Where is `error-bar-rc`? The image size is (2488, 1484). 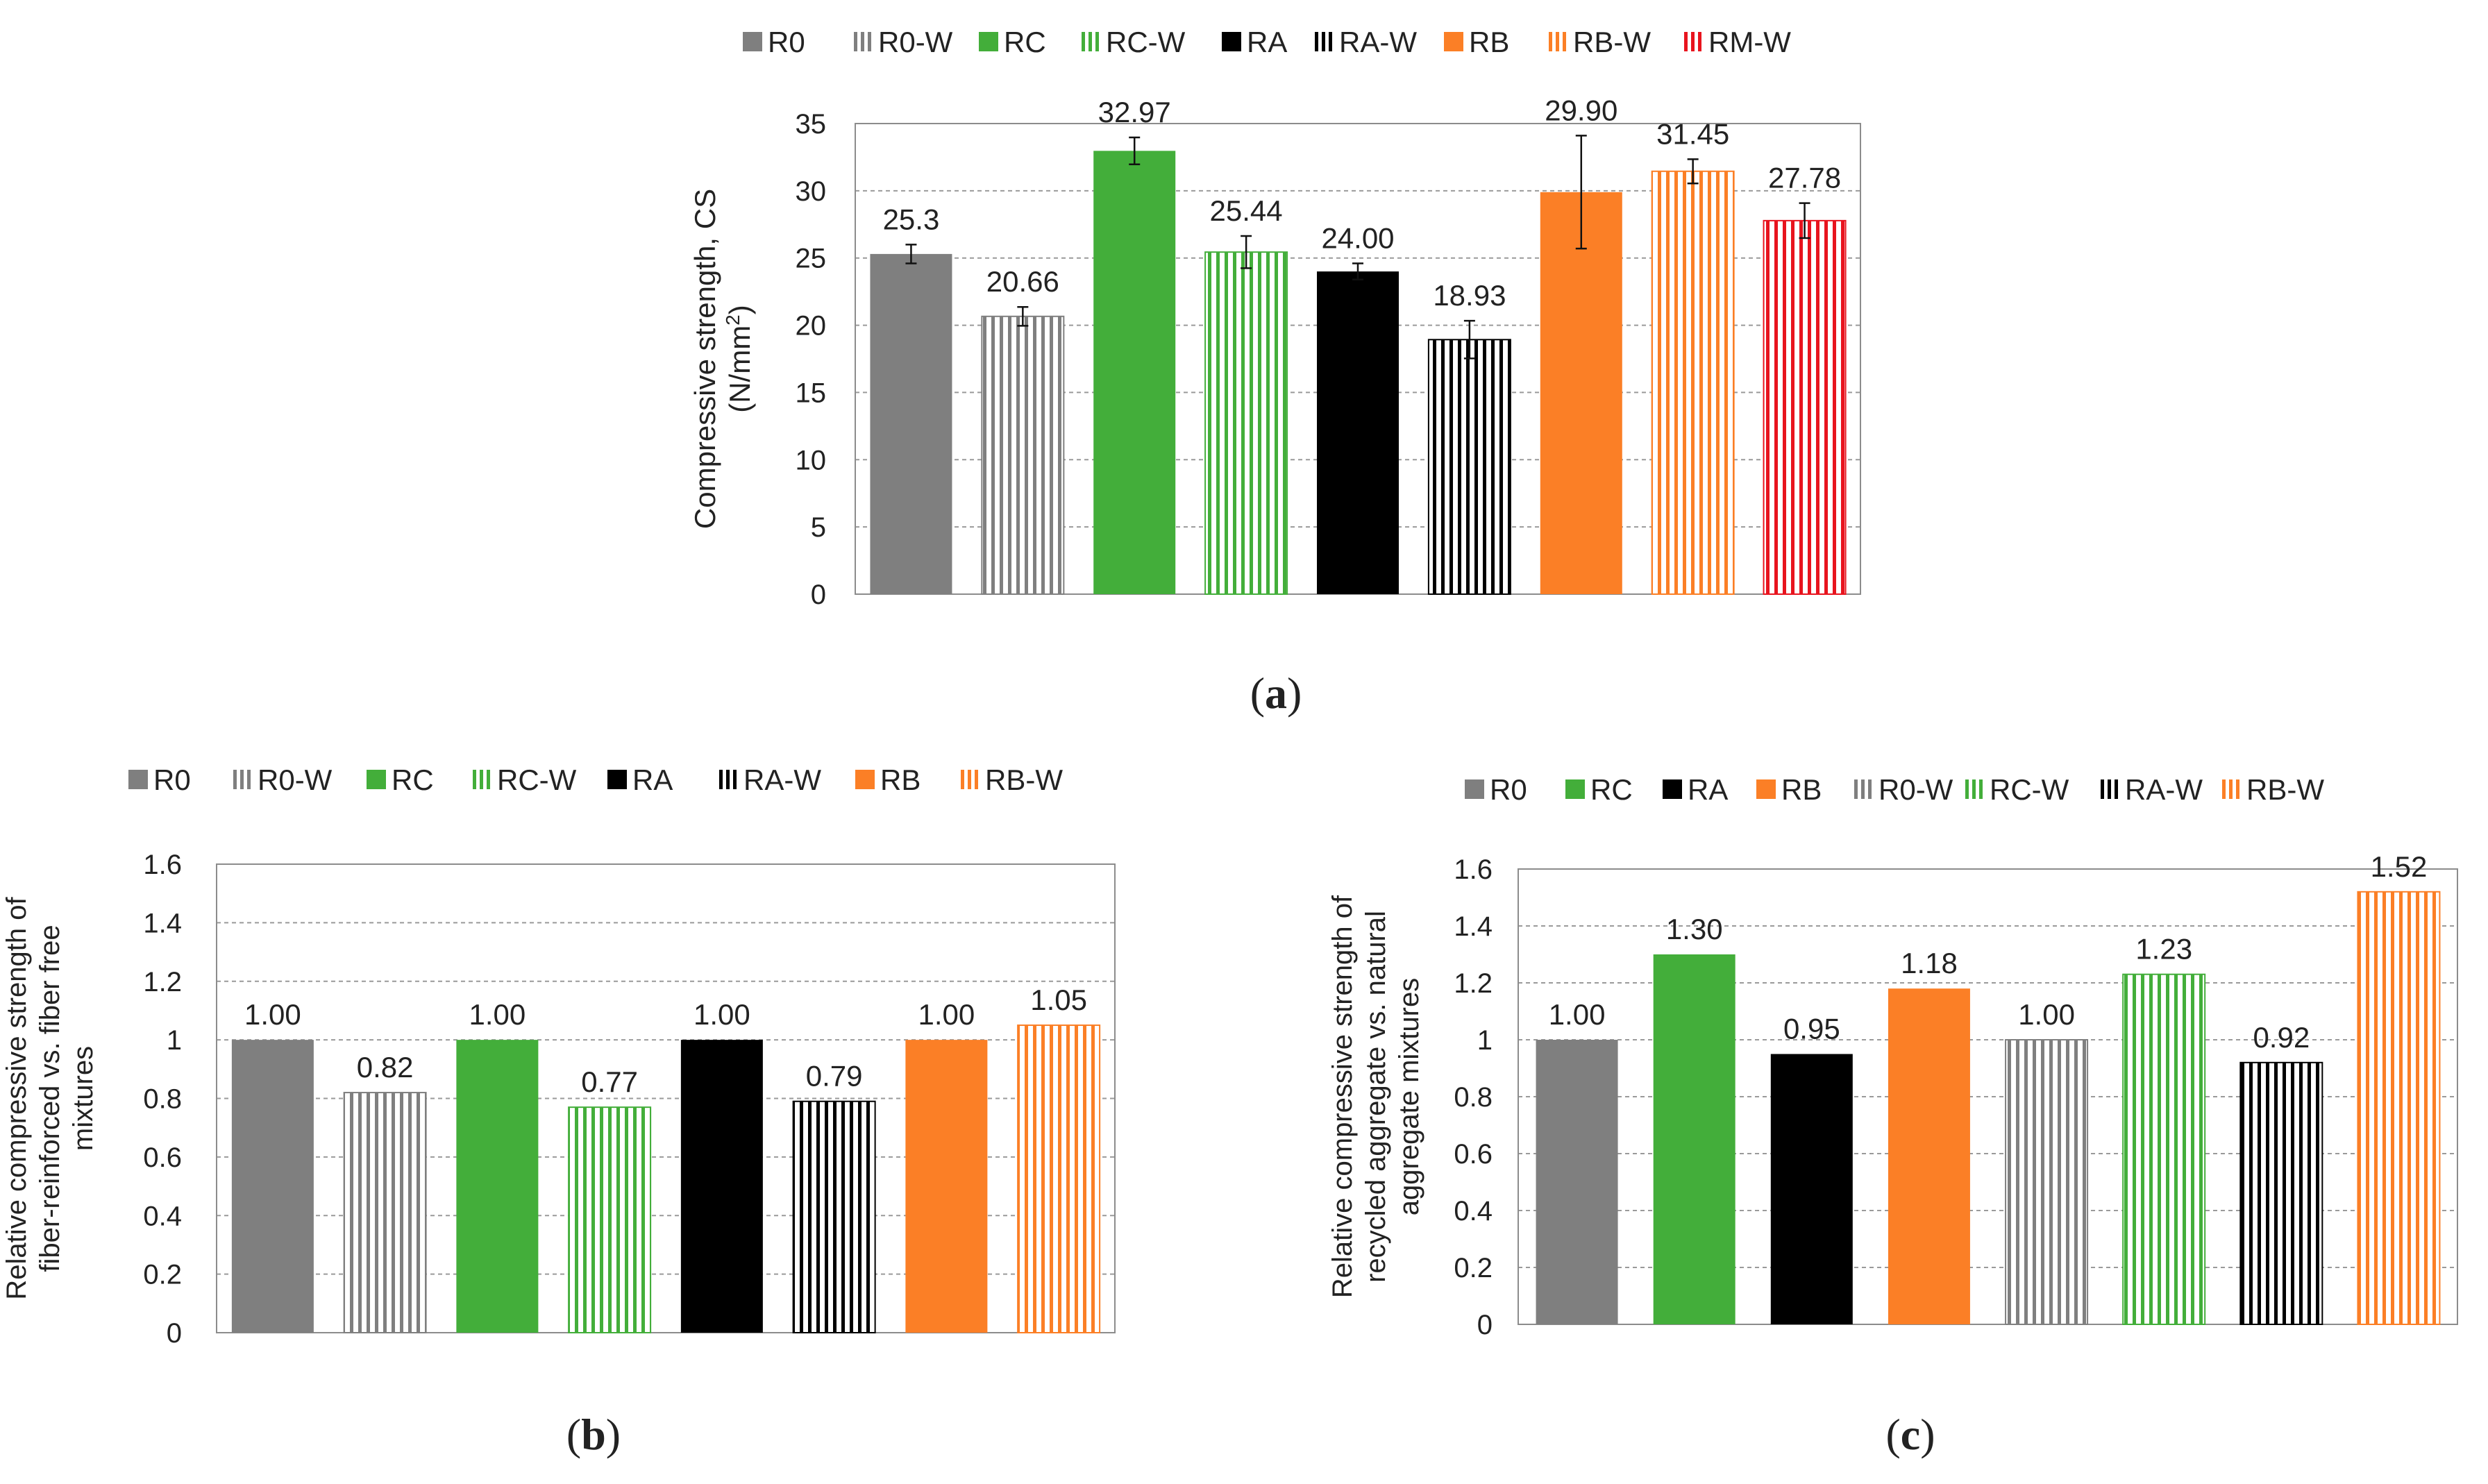 error-bar-rc is located at coordinates (1135, 151).